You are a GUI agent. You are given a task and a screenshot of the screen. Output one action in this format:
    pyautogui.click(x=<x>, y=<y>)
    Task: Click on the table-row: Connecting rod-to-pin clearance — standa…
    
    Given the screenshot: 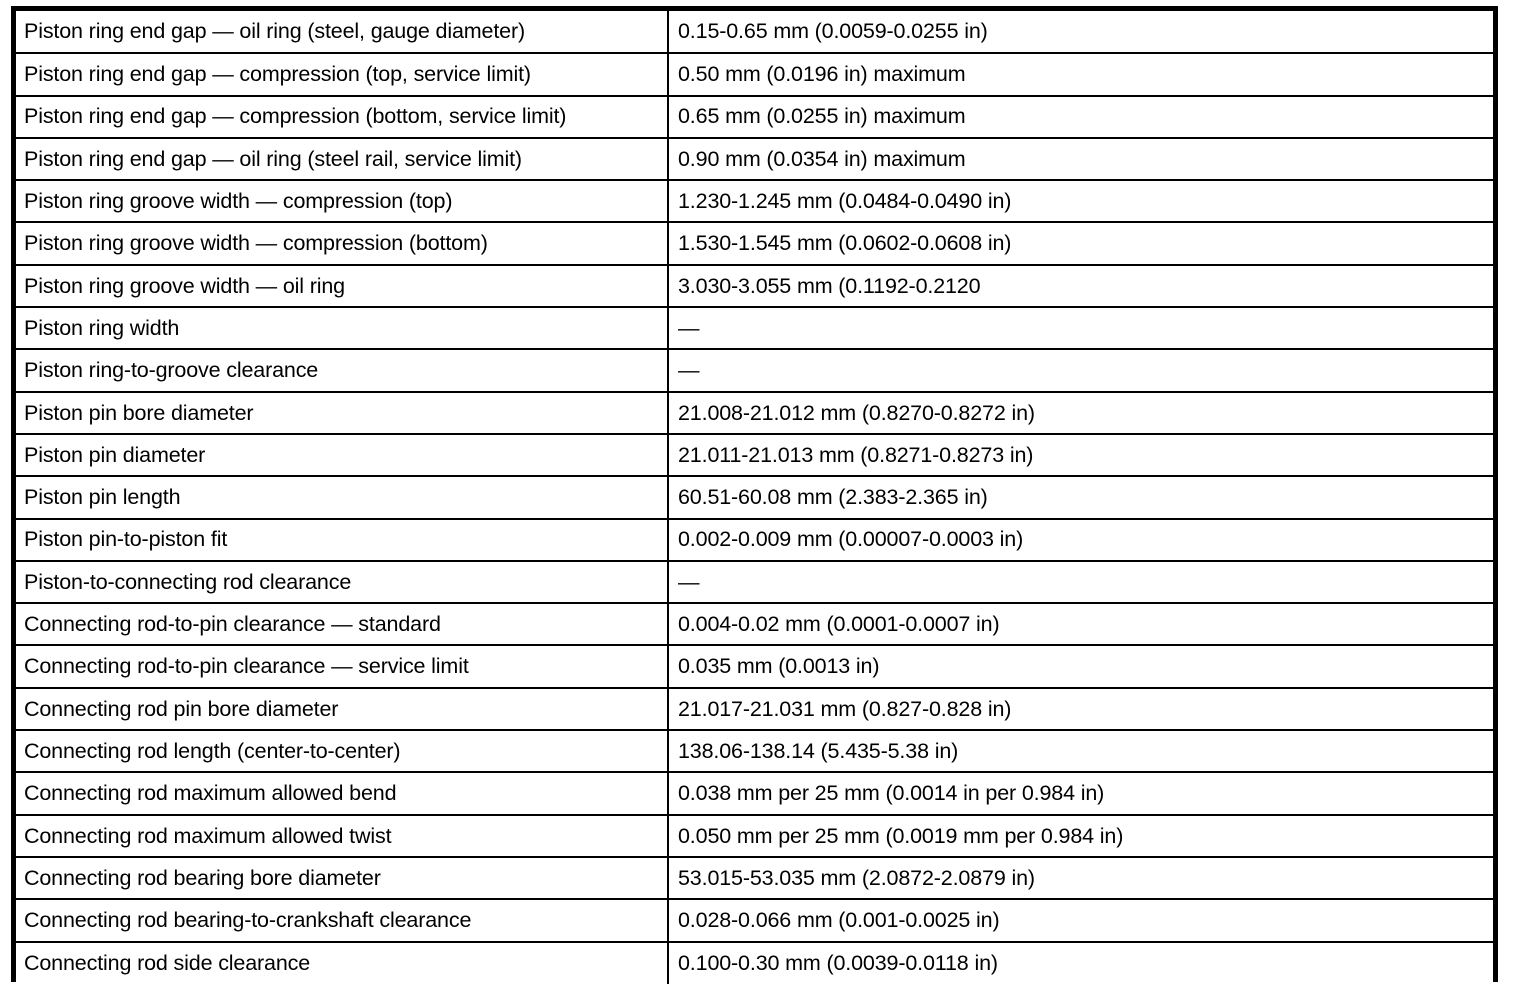 What is the action you would take?
    pyautogui.click(x=754, y=624)
    